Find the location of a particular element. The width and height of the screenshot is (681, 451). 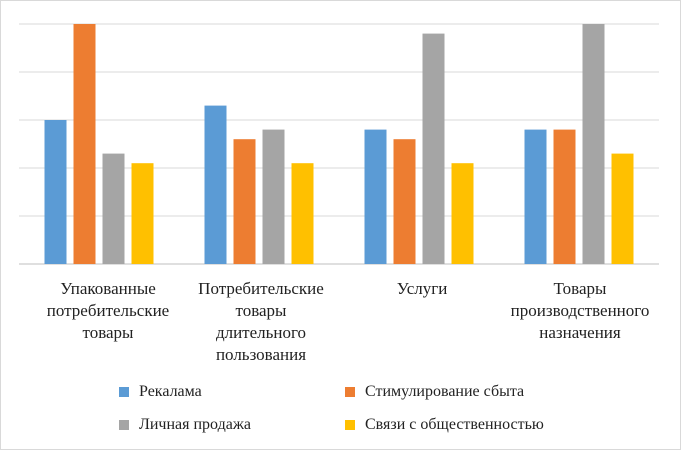

bar-public-relations-cat1 is located at coordinates (142, 213).